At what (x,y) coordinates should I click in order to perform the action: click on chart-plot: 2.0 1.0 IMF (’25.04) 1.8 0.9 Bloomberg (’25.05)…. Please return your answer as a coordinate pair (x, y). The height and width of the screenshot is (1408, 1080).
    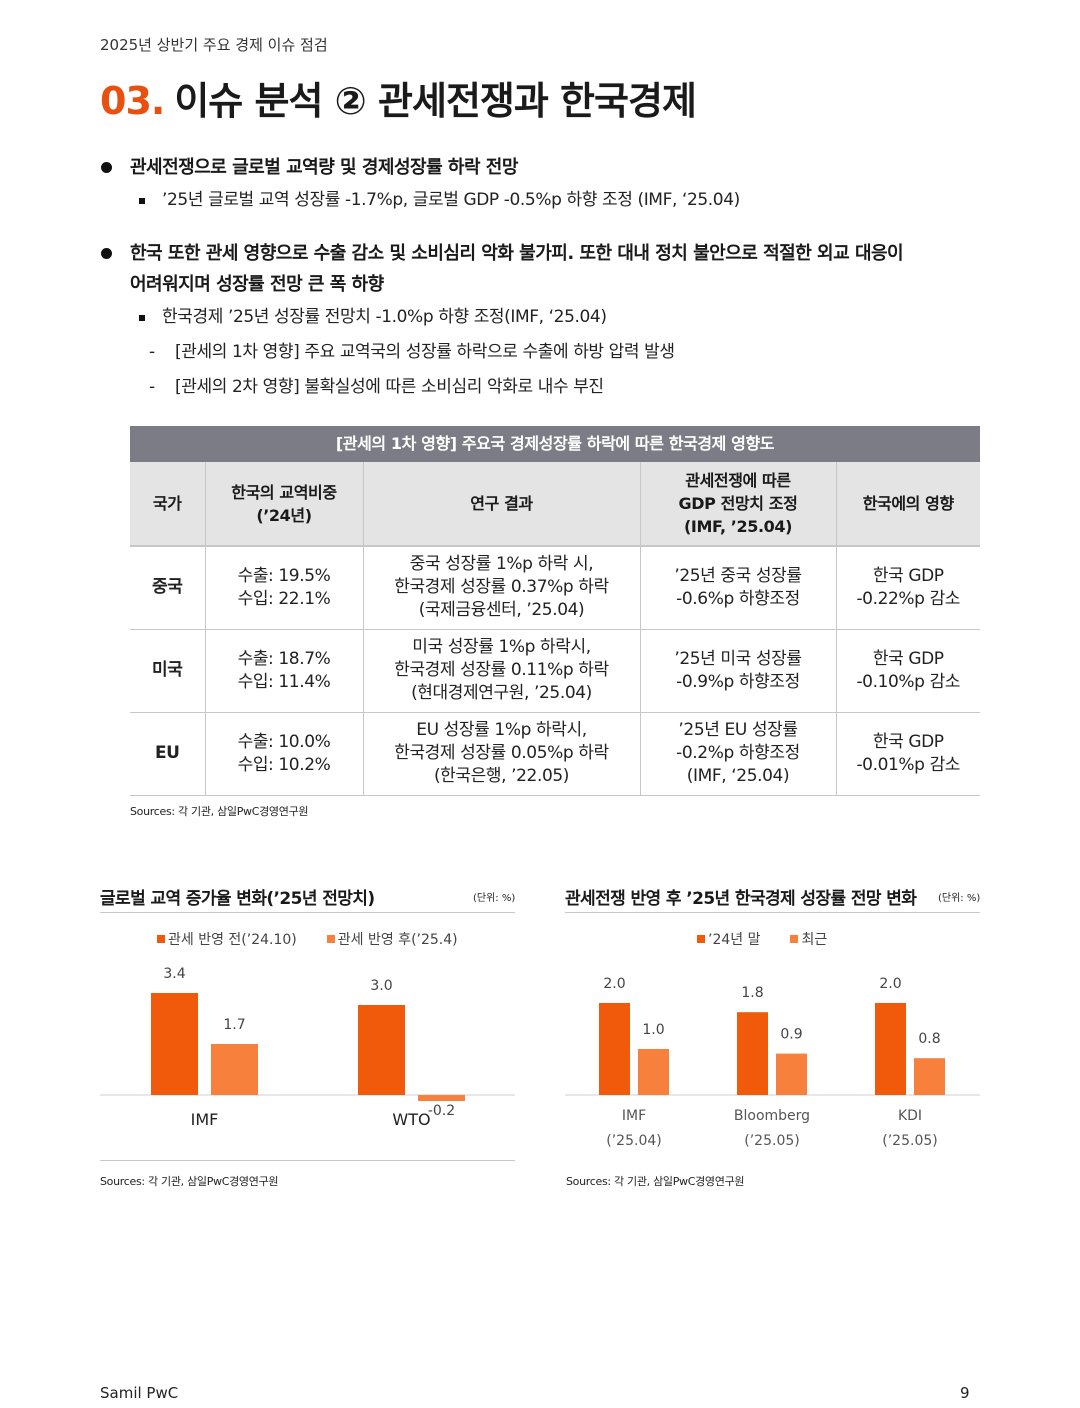
    Looking at the image, I should click on (772, 1062).